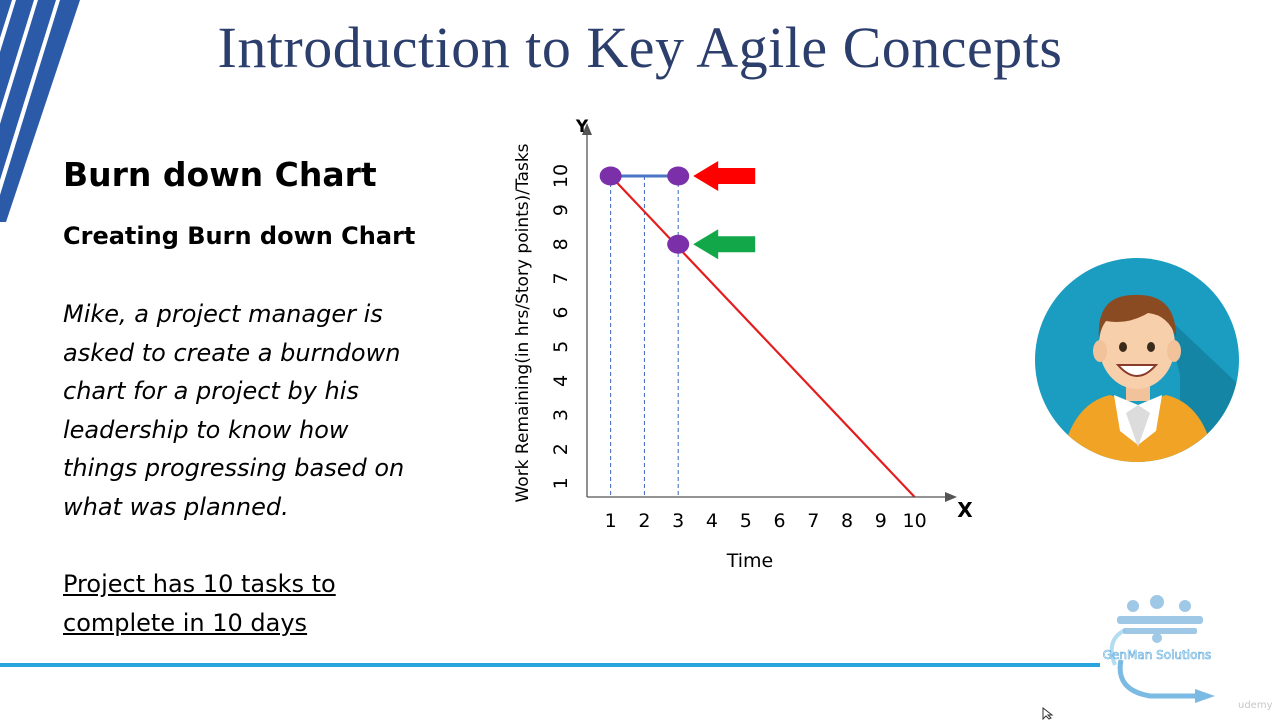 This screenshot has width=1280, height=720. Describe the element at coordinates (561, 313) in the screenshot. I see `y-tick-label: 6` at that location.